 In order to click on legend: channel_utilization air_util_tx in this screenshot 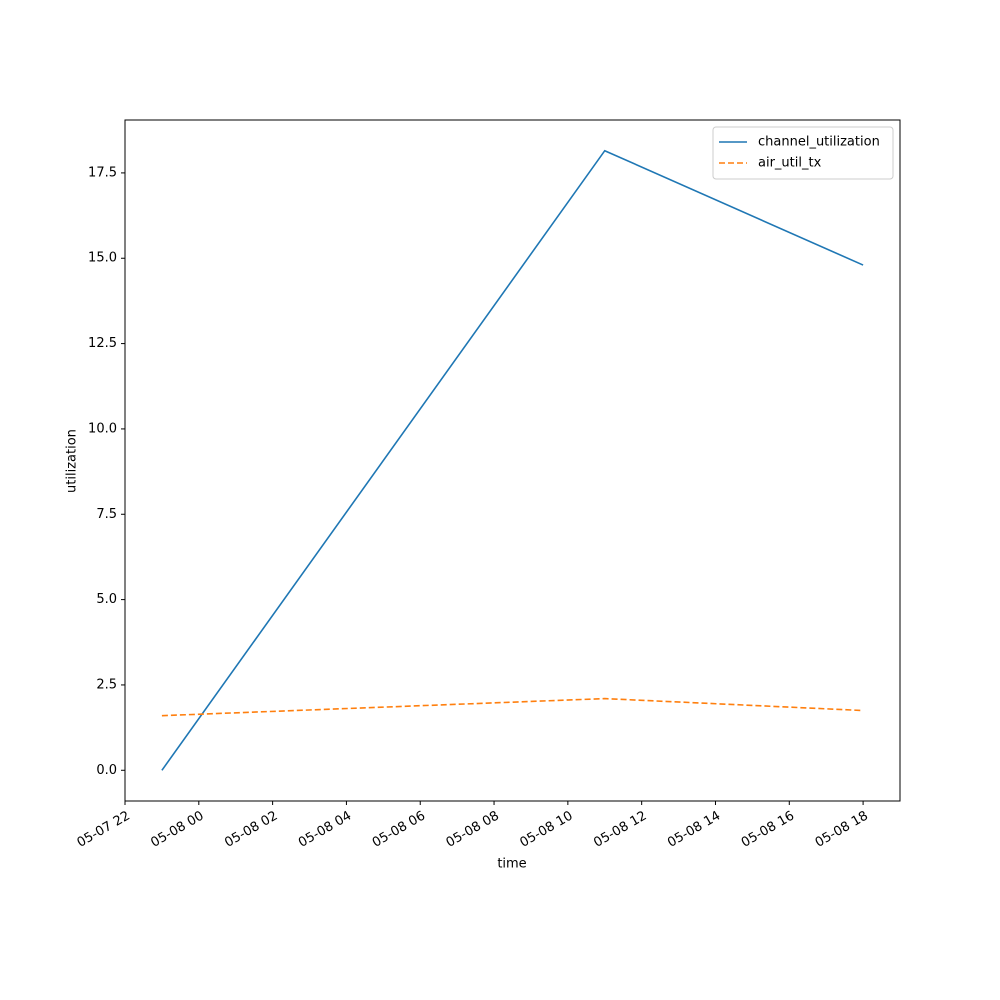, I will do `click(803, 153)`.